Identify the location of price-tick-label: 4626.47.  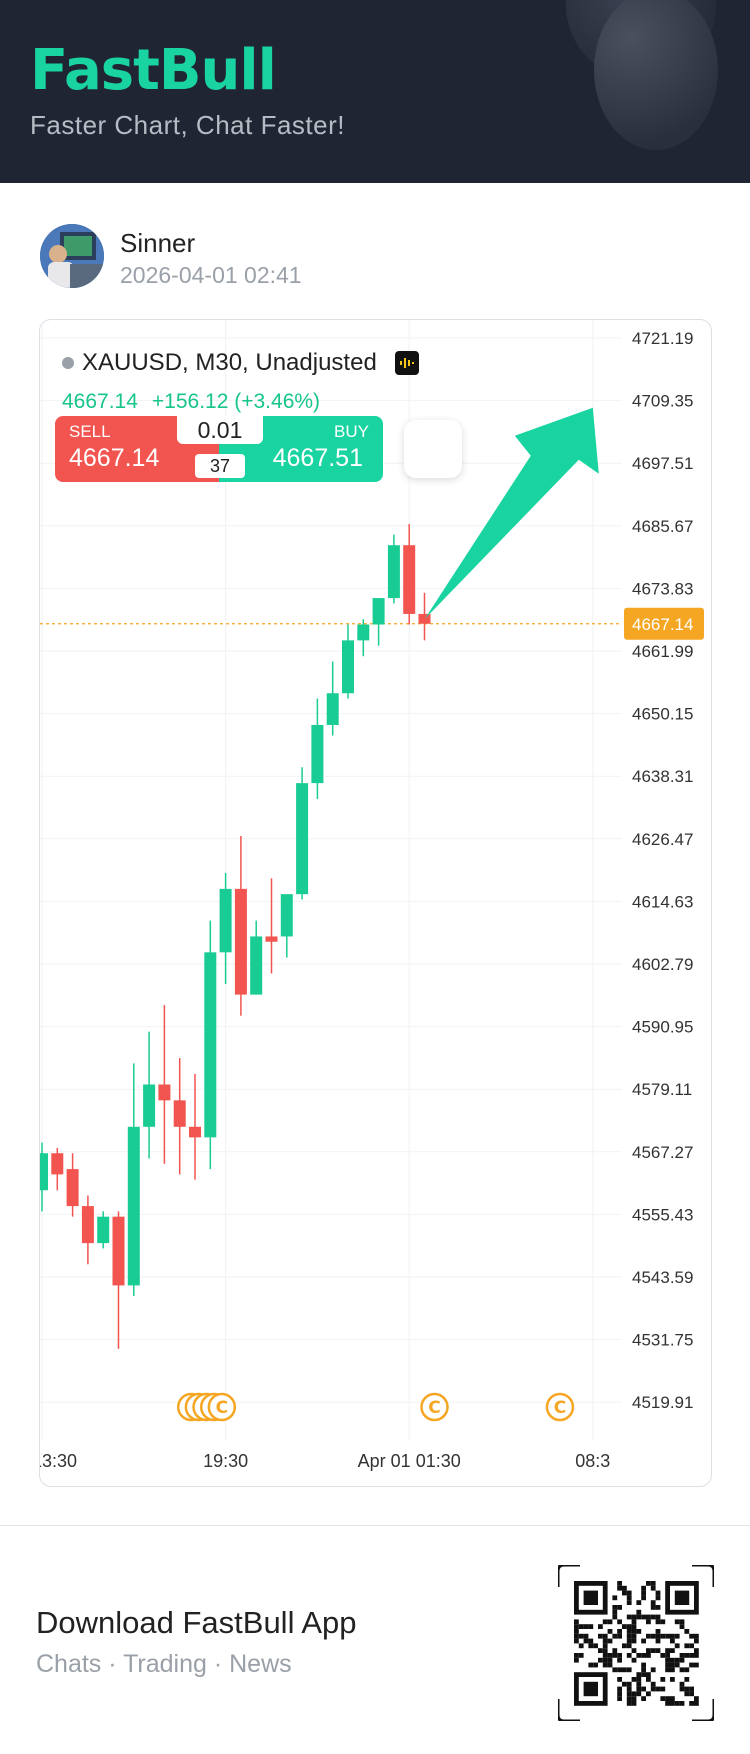
(662, 839).